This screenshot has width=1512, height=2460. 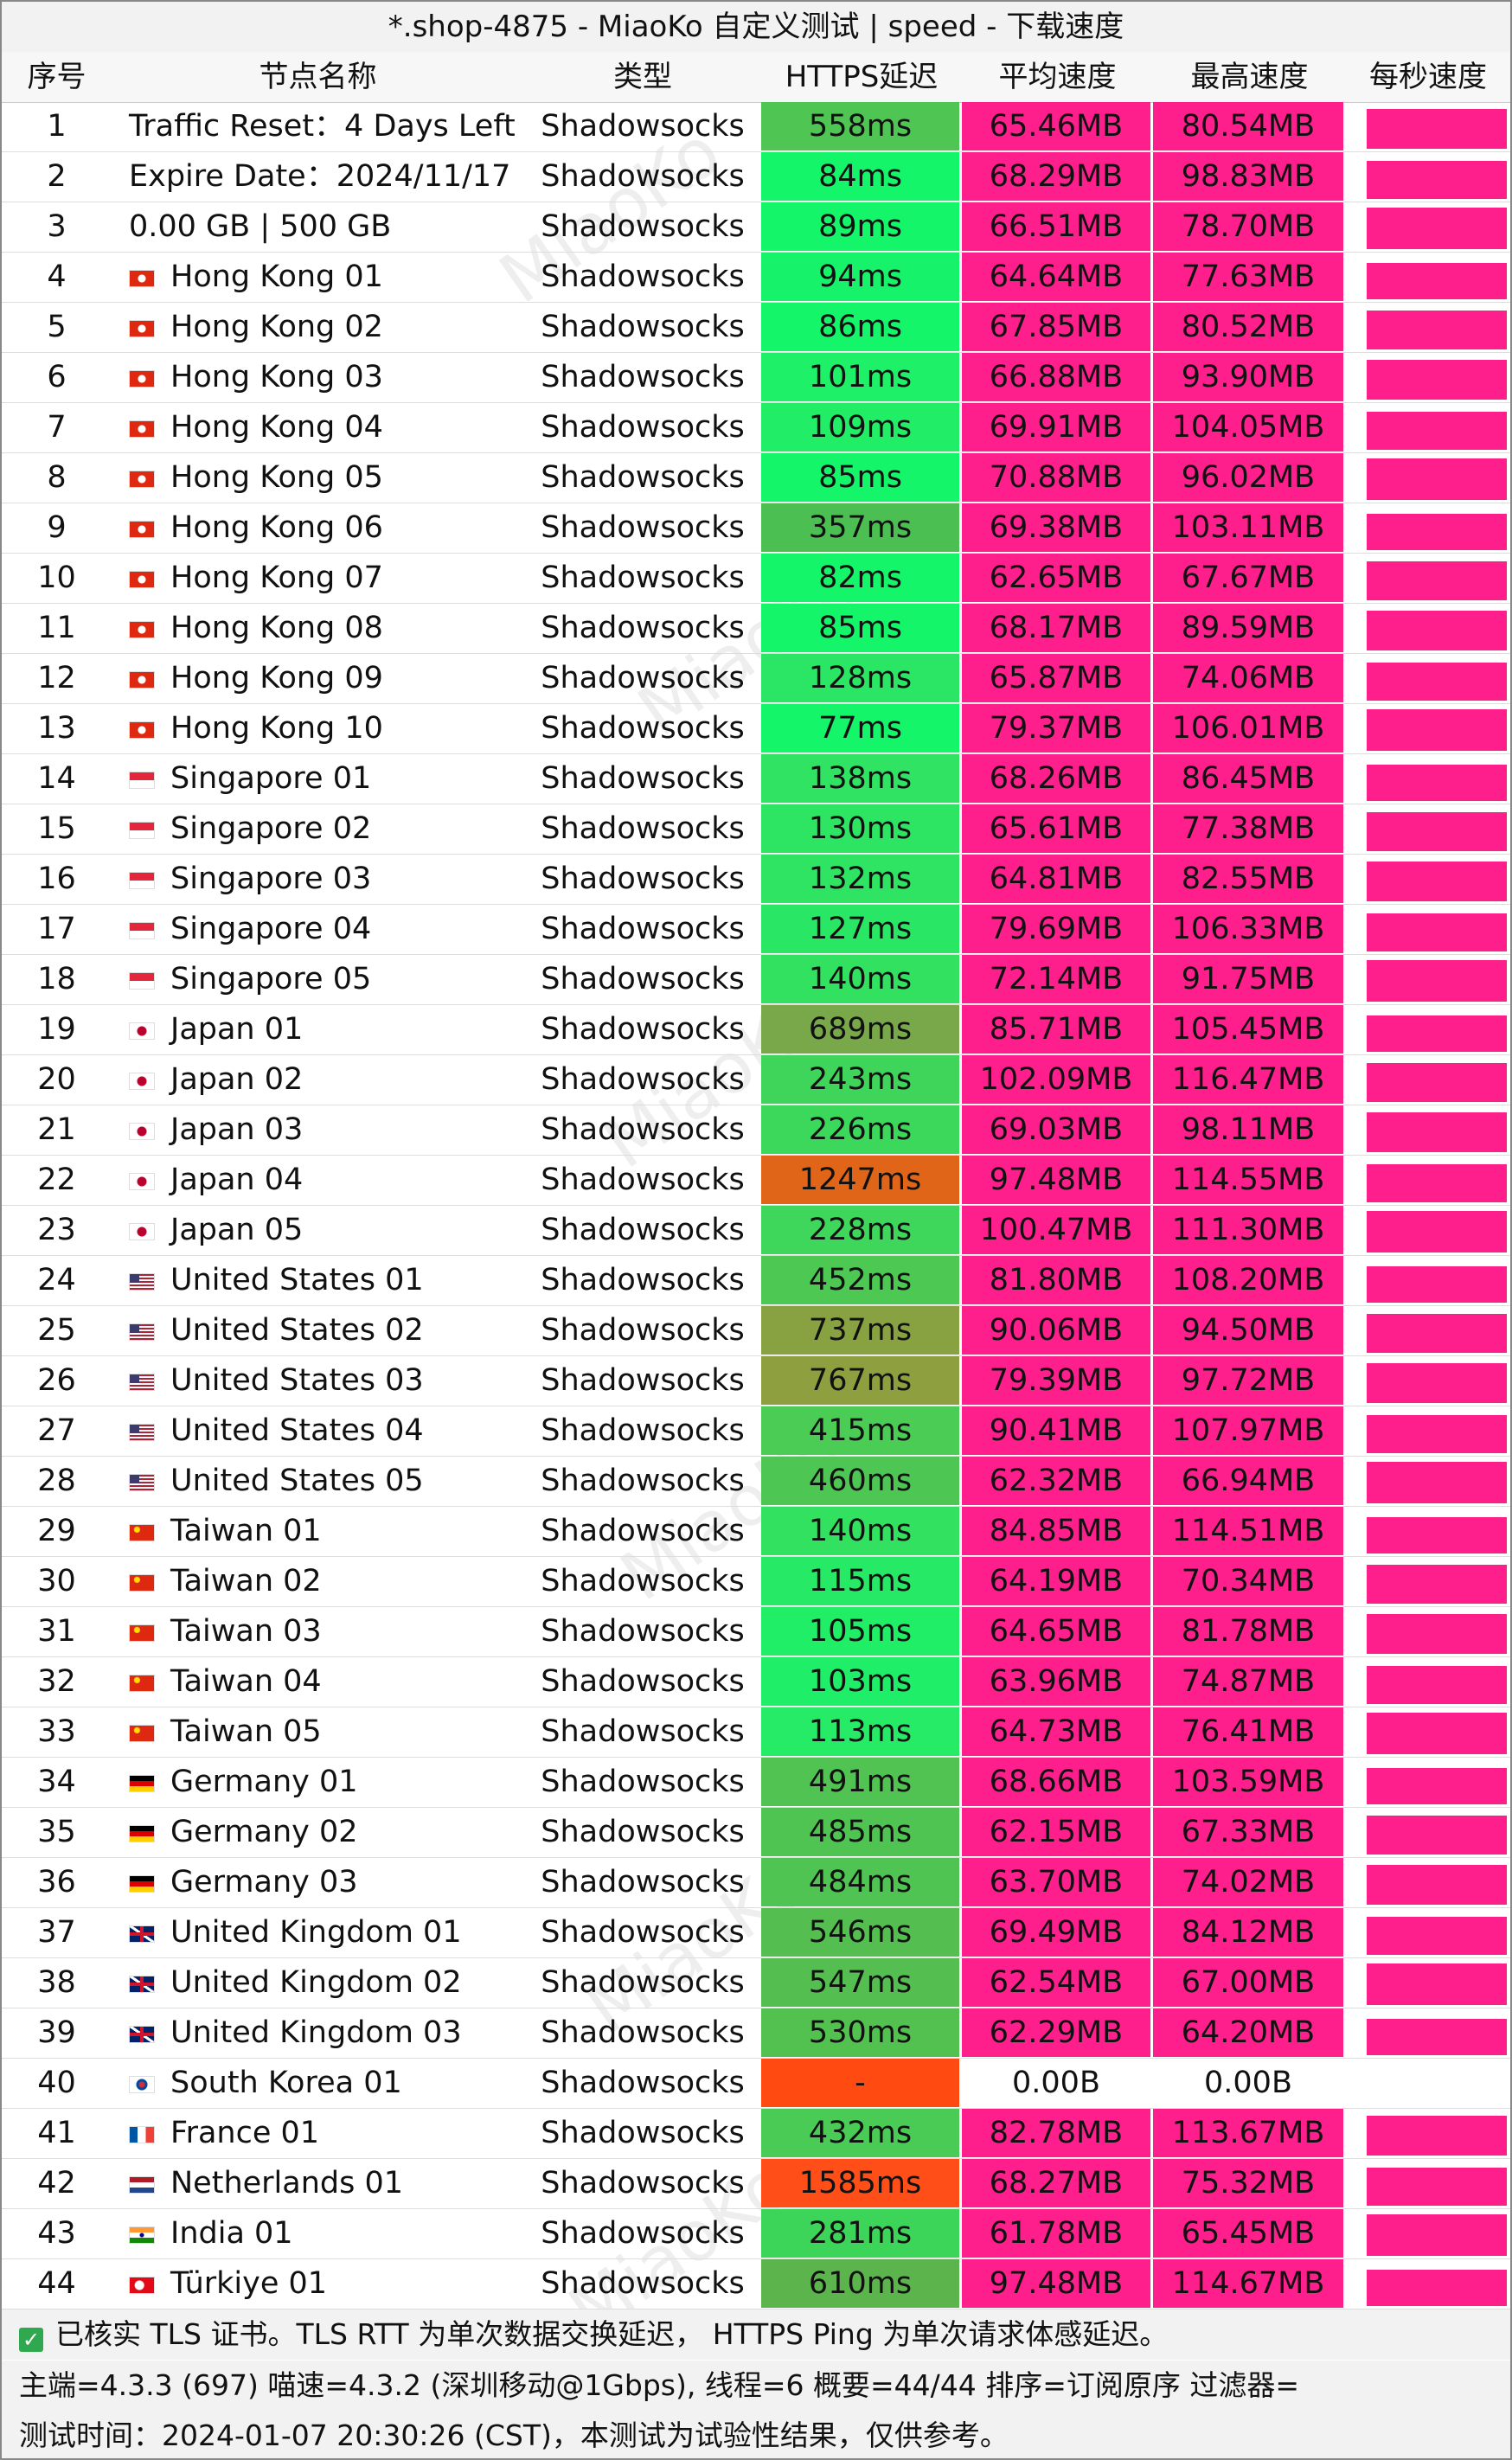 What do you see at coordinates (1056, 1982) in the screenshot?
I see `avg-speed: 62.54MB` at bounding box center [1056, 1982].